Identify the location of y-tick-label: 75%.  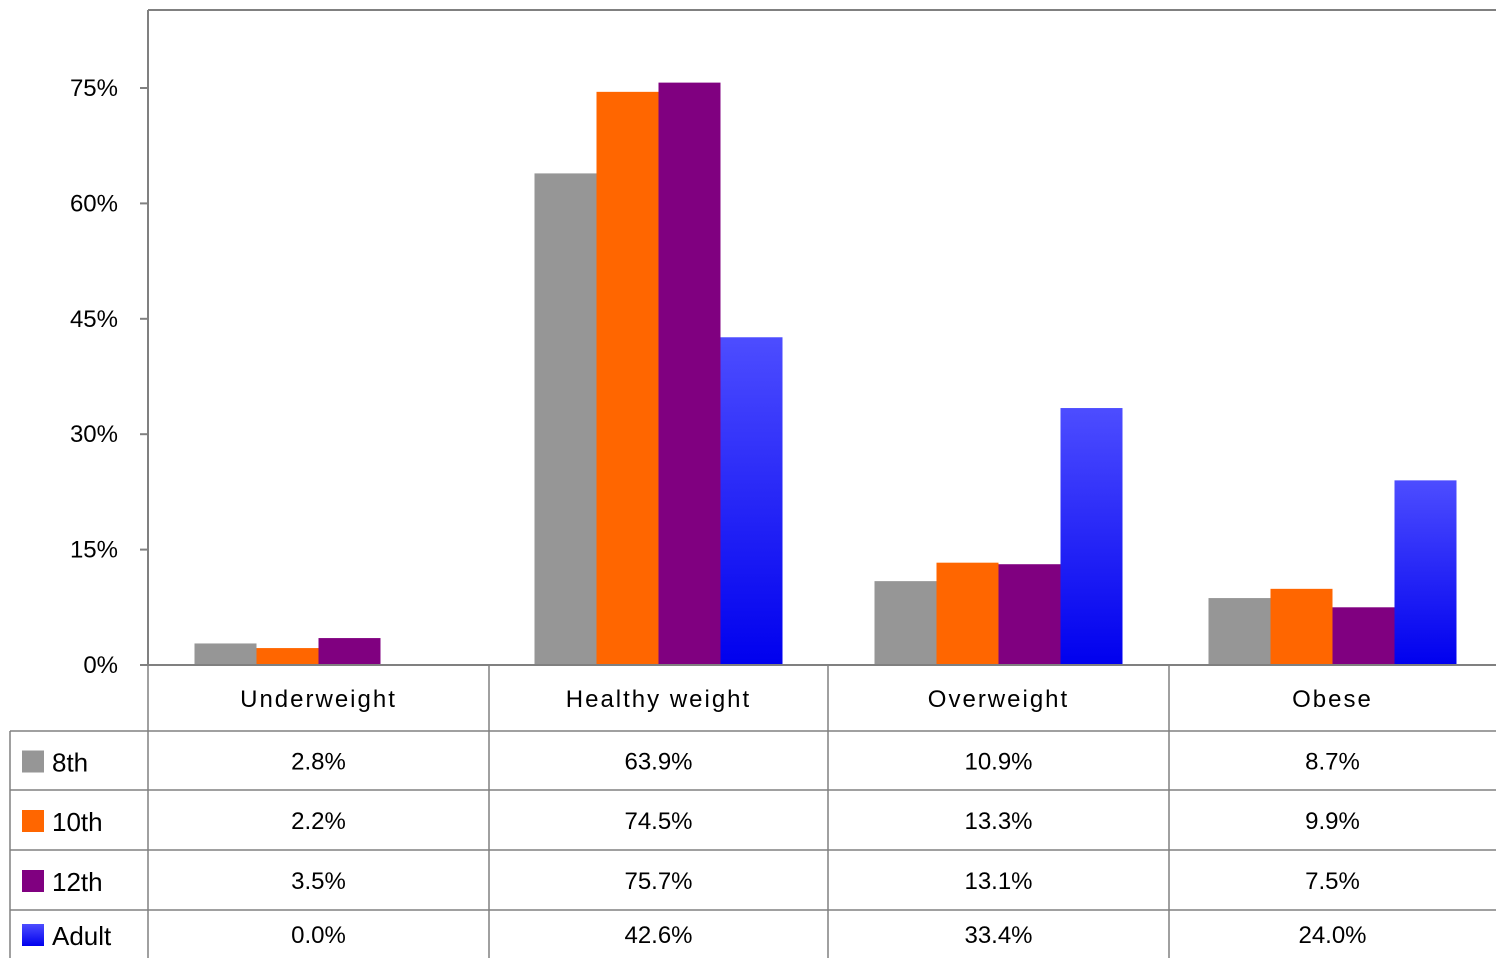
(94, 88).